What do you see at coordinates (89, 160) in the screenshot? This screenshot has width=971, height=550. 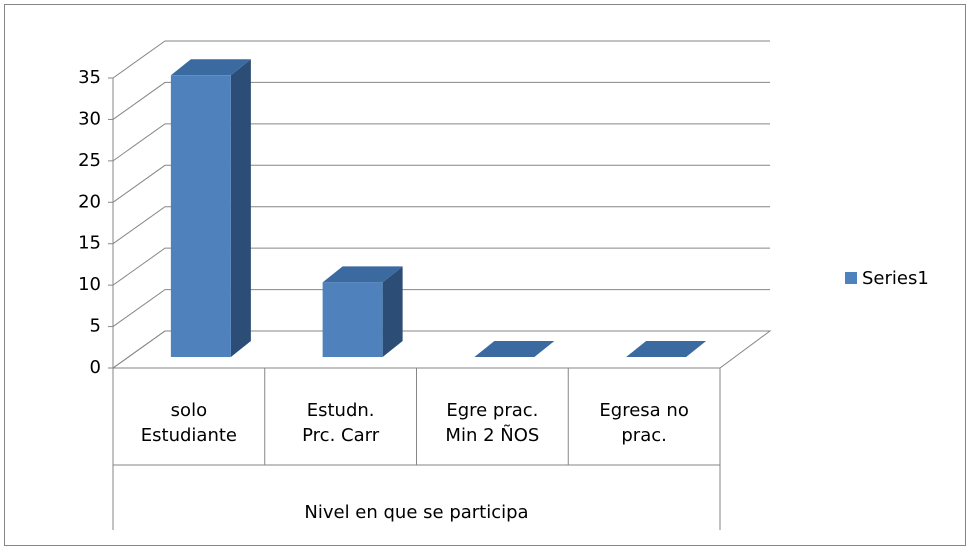 I see `y-tick-label: 25` at bounding box center [89, 160].